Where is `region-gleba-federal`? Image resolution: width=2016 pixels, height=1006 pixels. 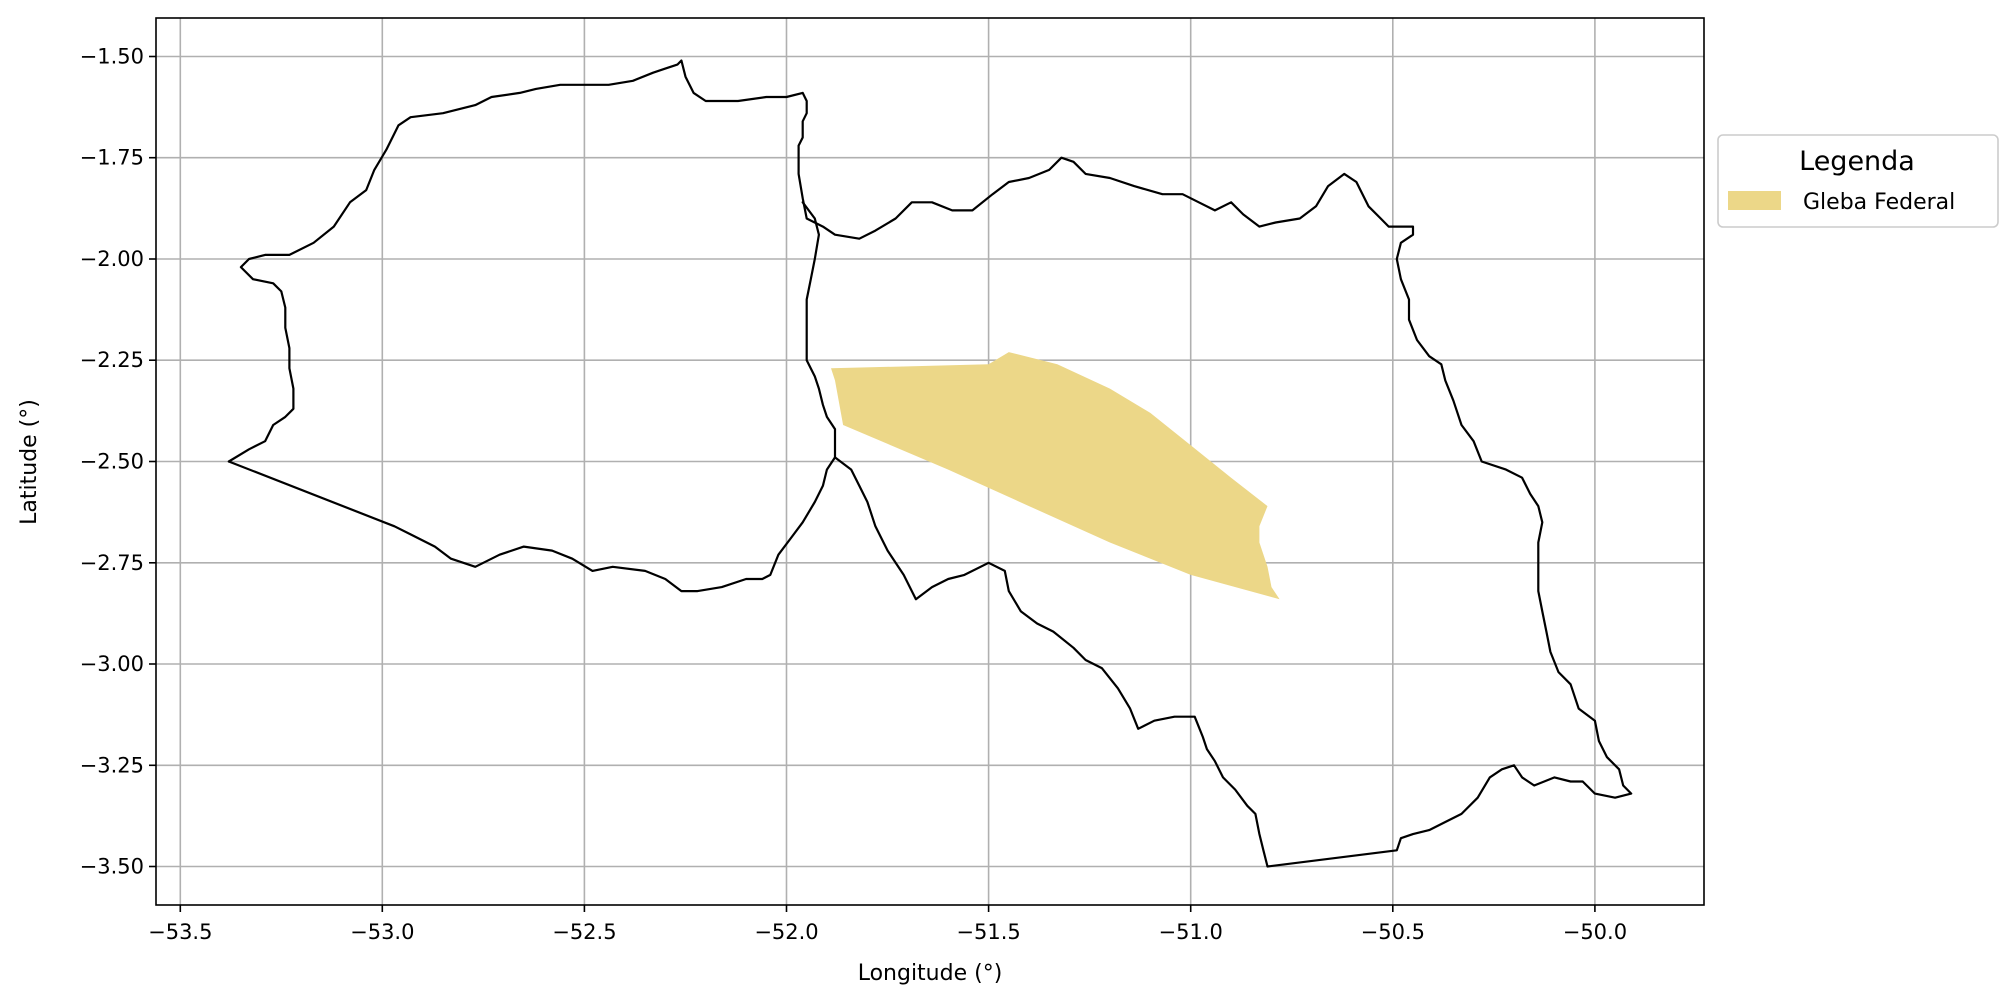 region-gleba-federal is located at coordinates (1055, 476).